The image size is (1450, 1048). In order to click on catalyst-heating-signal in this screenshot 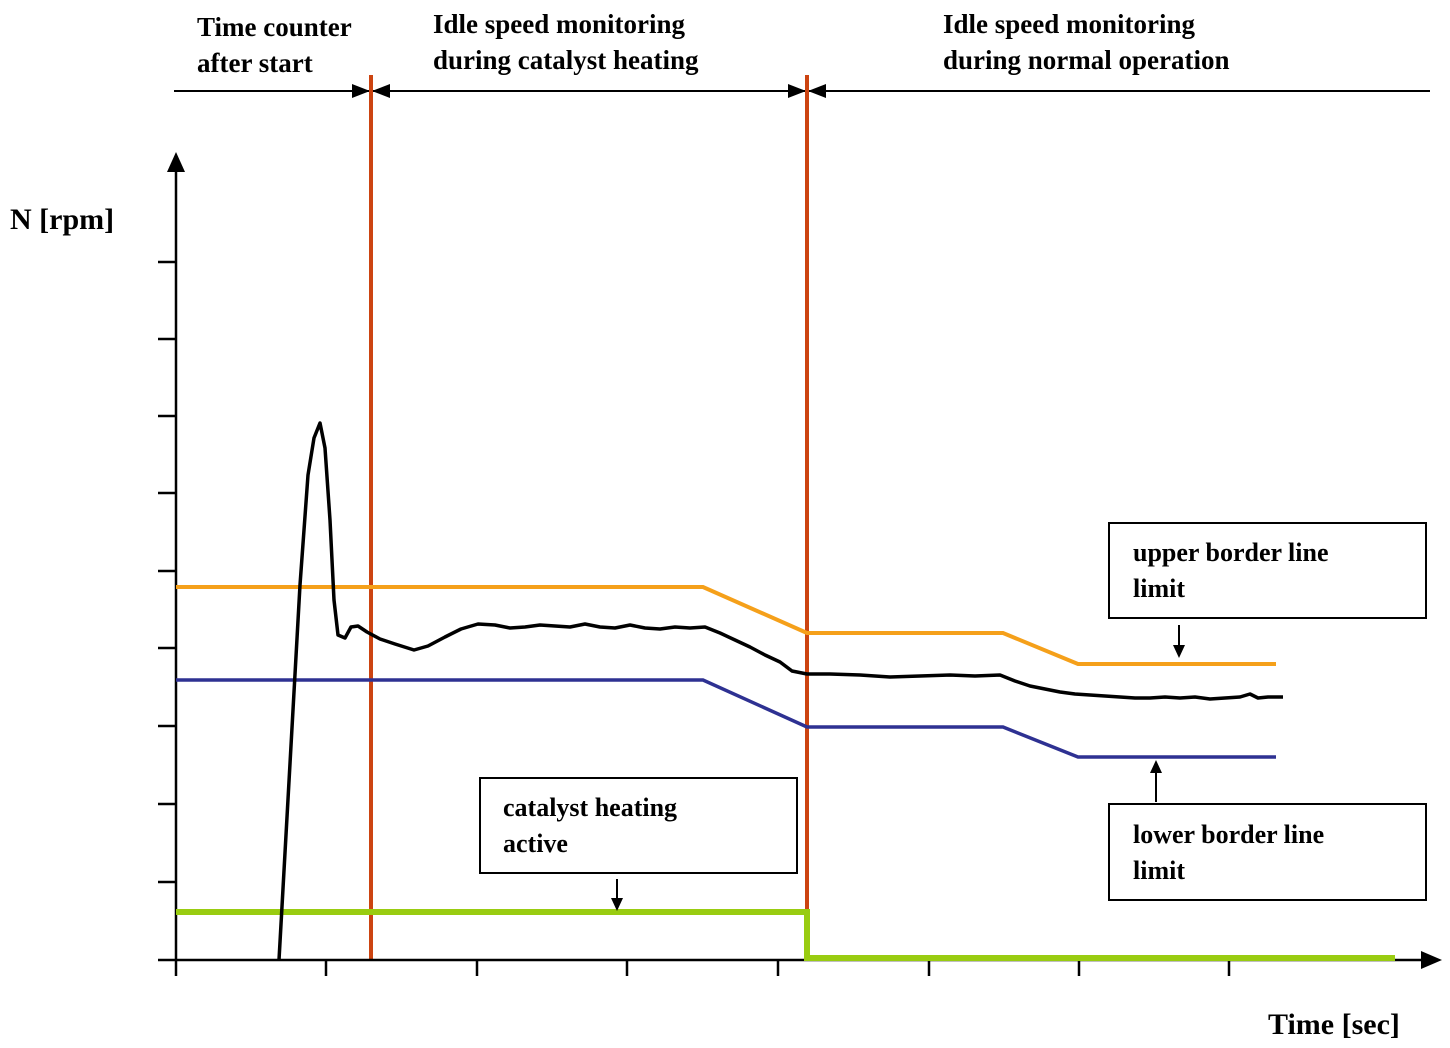, I will do `click(785, 935)`.